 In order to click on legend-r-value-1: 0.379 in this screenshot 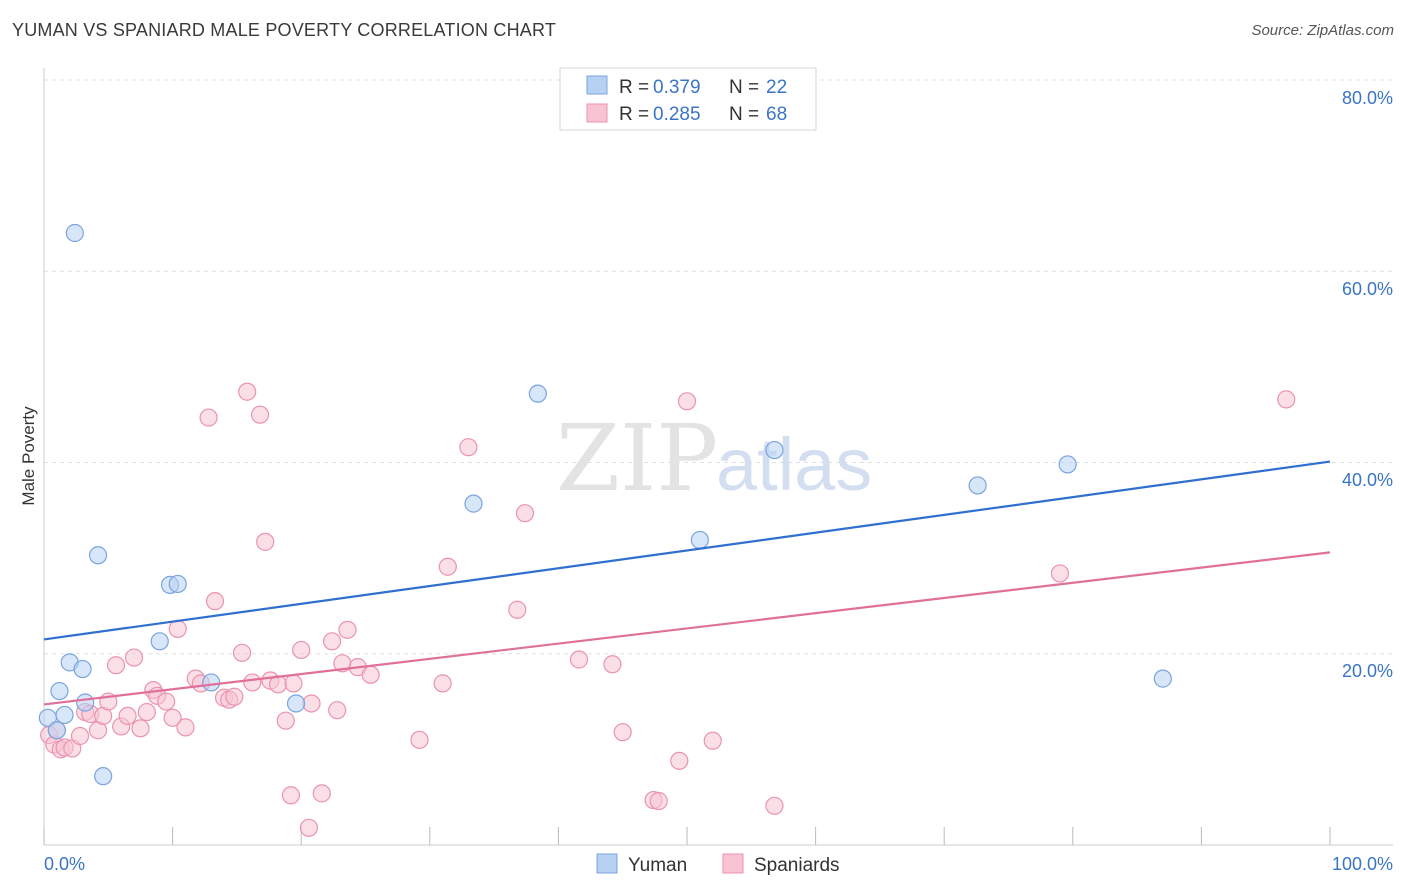, I will do `click(677, 87)`.